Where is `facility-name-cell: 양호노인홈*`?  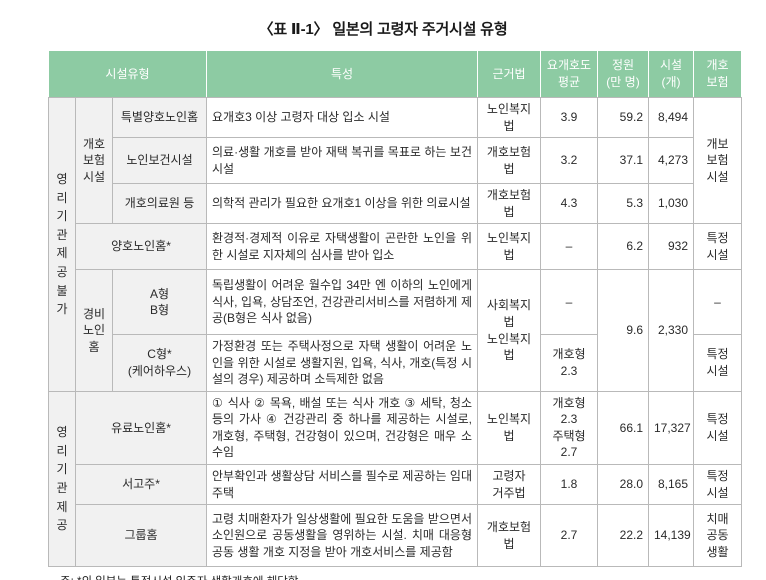
facility-name-cell: 양호노인홈* is located at coordinates (141, 247).